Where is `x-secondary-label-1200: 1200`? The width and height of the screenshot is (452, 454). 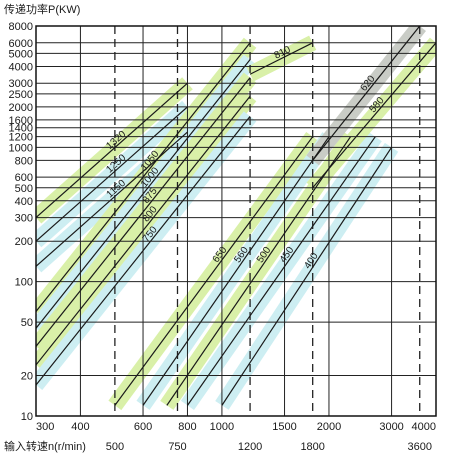 x-secondary-label-1200: 1200 is located at coordinates (250, 447).